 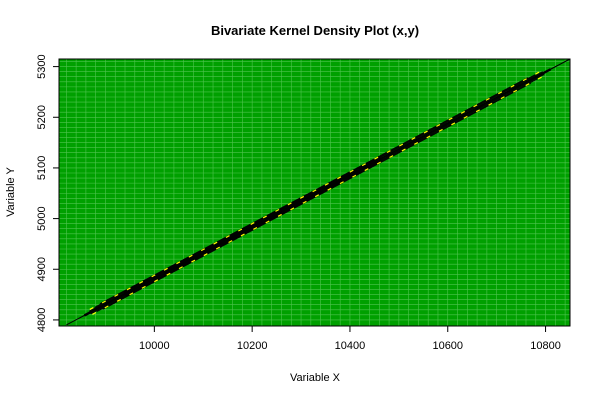 What do you see at coordinates (545, 346) in the screenshot?
I see `x-tick-label: 10800` at bounding box center [545, 346].